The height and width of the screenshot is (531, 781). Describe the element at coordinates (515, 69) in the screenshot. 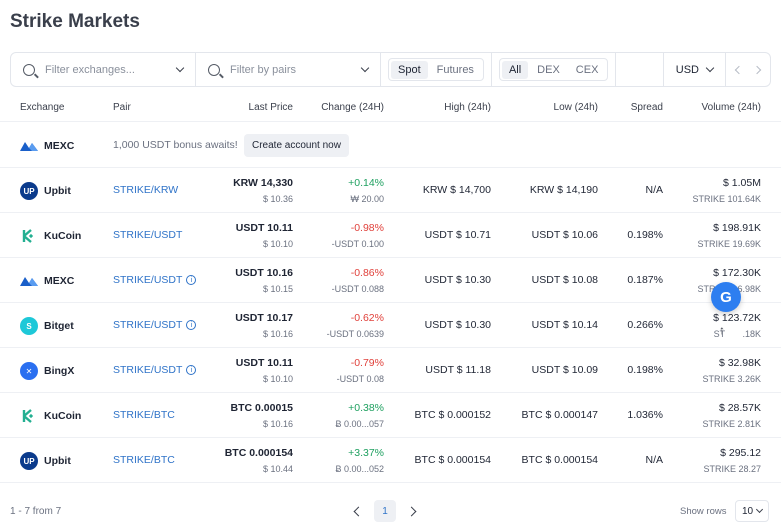

I see `tab-all: All` at that location.